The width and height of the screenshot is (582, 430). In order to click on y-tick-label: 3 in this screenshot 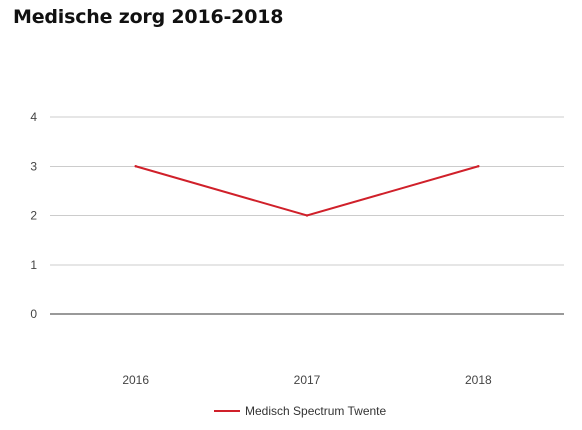, I will do `click(33, 166)`.